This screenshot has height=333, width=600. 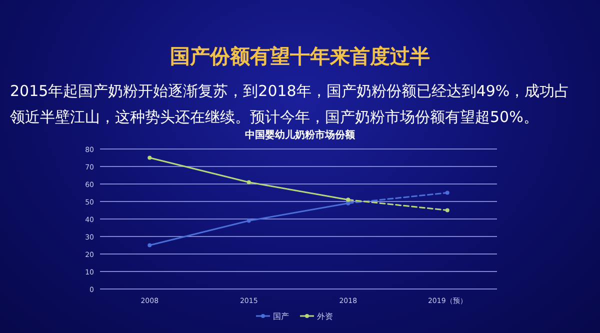 I want to click on legend-label: 外资, so click(x=325, y=316).